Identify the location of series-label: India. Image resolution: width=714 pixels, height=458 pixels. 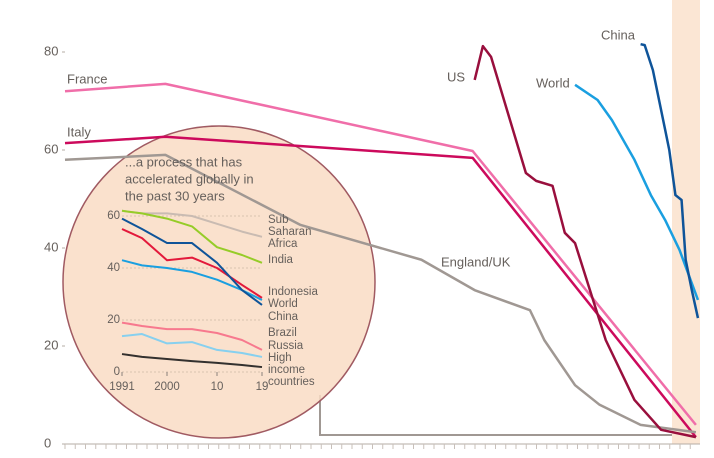
(281, 260).